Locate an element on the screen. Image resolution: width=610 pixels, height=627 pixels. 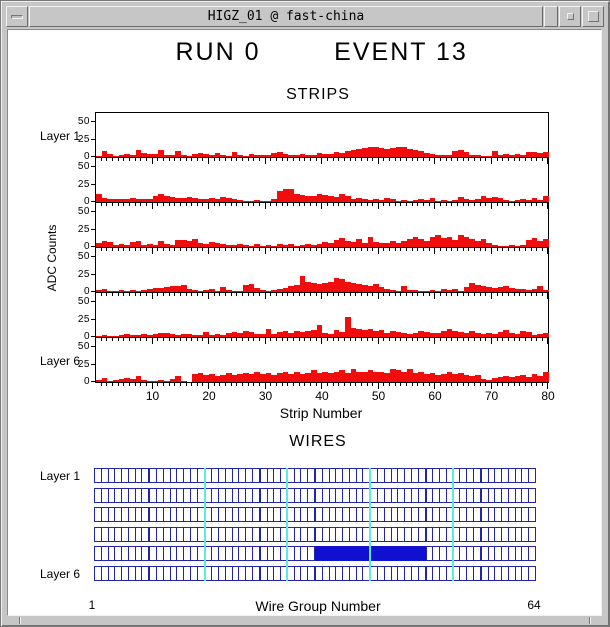
x-tick-label: 50 is located at coordinates (378, 396).